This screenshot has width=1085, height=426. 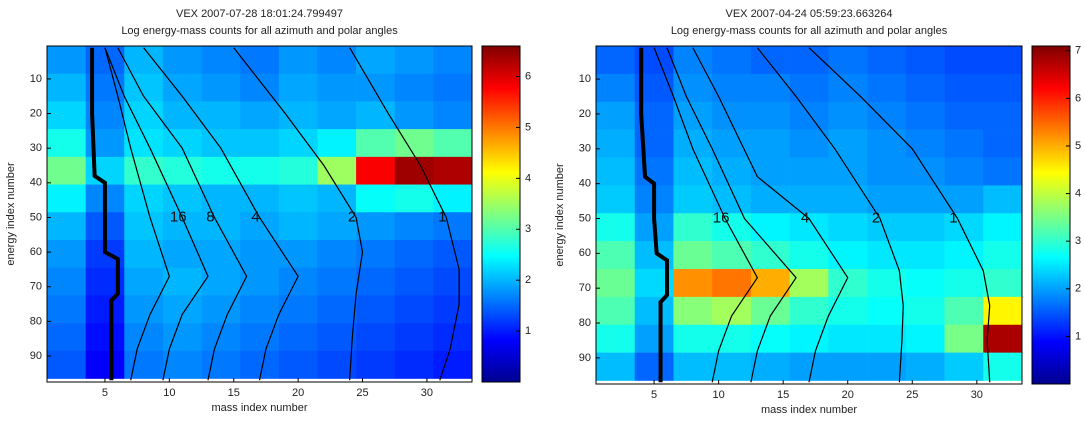 I want to click on contour-label: 1, so click(x=953, y=217).